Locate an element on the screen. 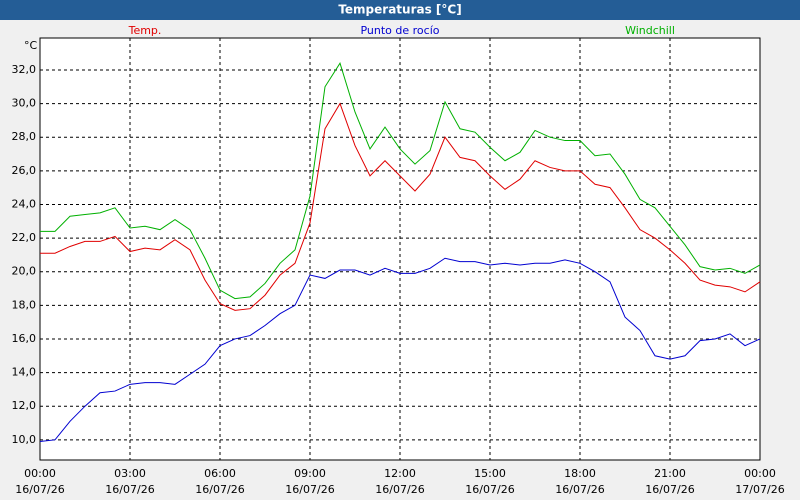 The height and width of the screenshot is (500, 800). y-tick-label: 12,0 is located at coordinates (24, 405).